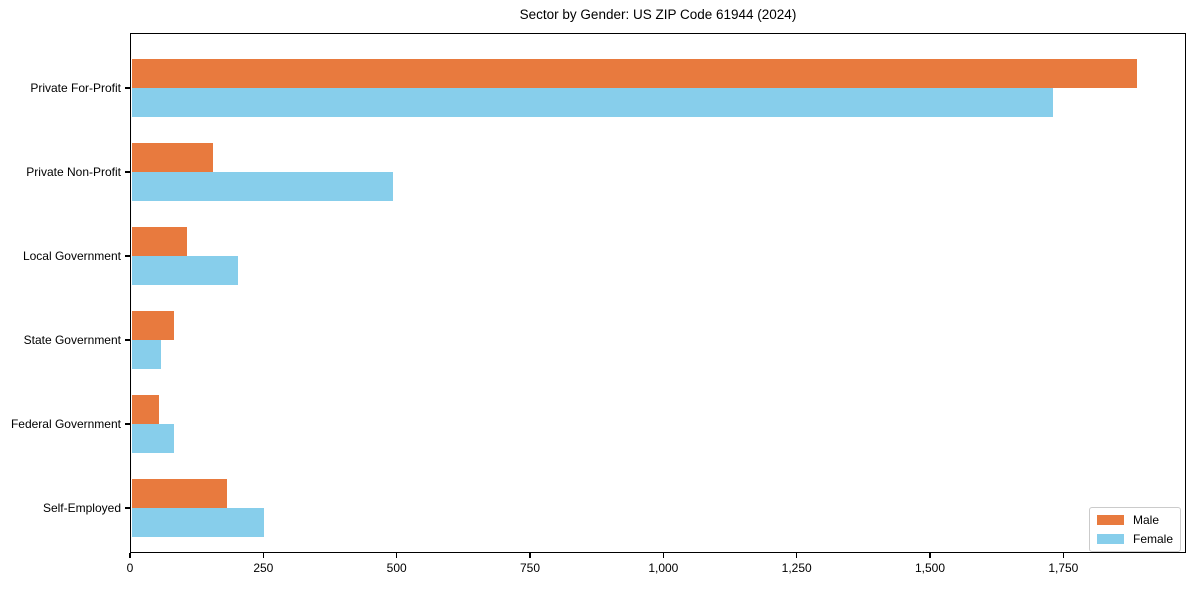 The width and height of the screenshot is (1200, 600). Describe the element at coordinates (930, 568) in the screenshot. I see `x-tick-label-1500: 1,500` at that location.